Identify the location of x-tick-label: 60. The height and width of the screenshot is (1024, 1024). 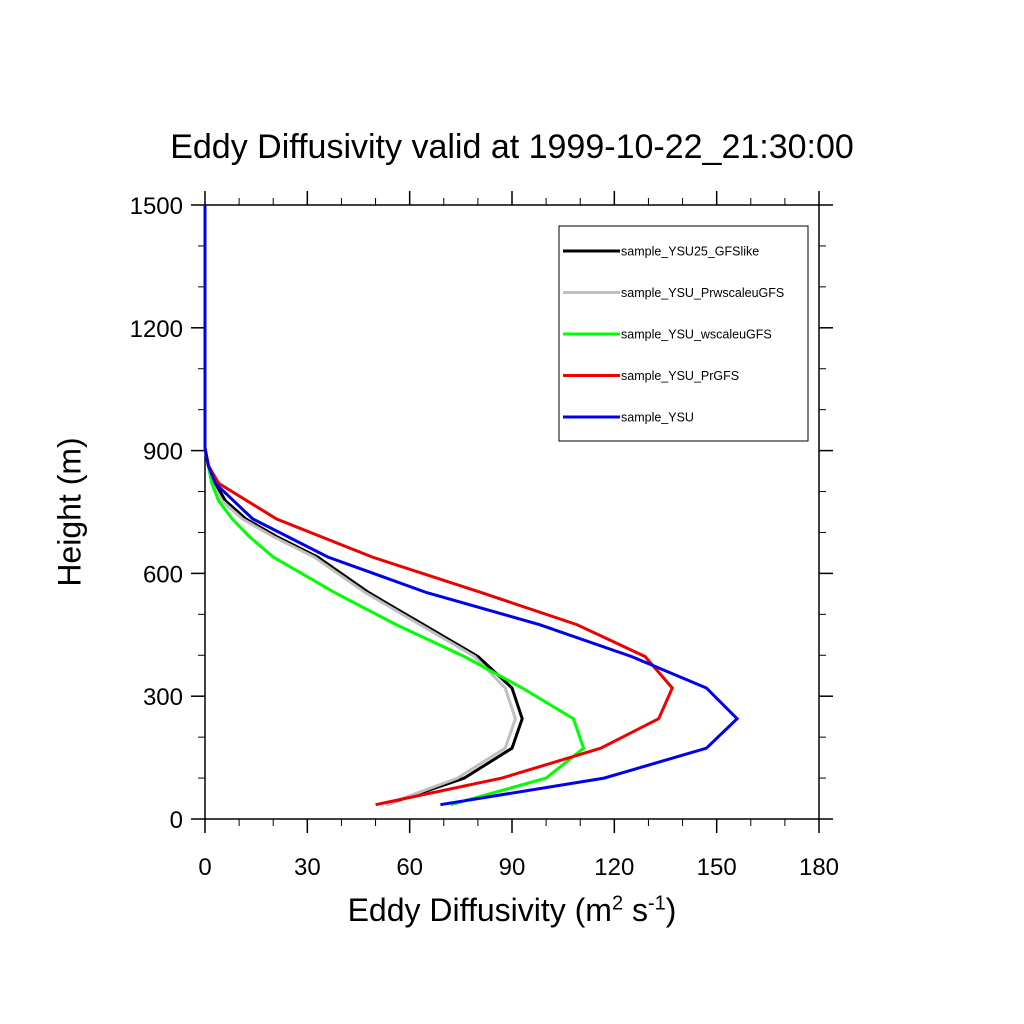
(409, 867).